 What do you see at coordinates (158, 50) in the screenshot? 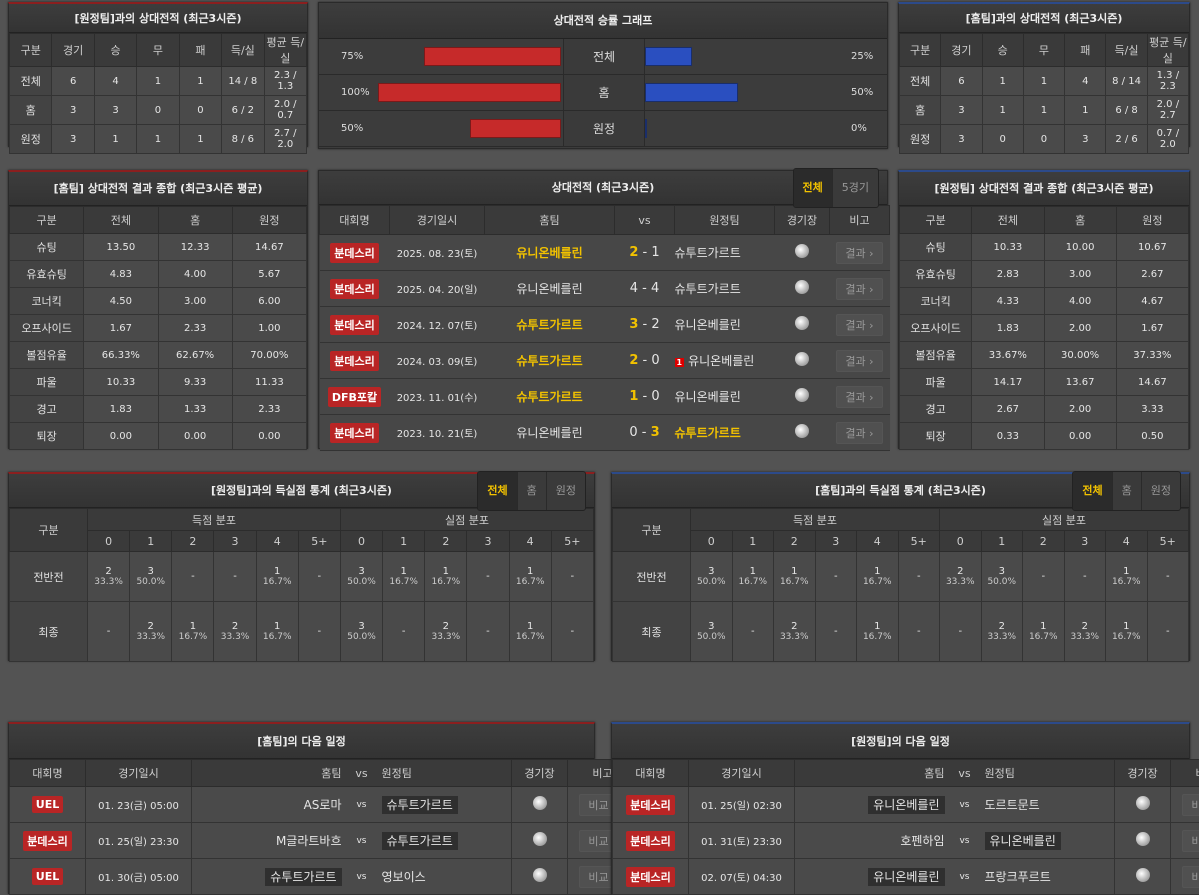
I see `column-header: 무` at bounding box center [158, 50].